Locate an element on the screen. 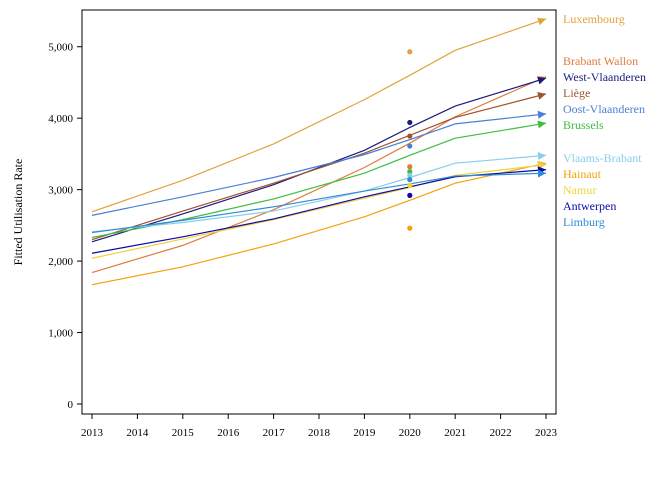  x-tick-label: 2019 is located at coordinates (364, 433).